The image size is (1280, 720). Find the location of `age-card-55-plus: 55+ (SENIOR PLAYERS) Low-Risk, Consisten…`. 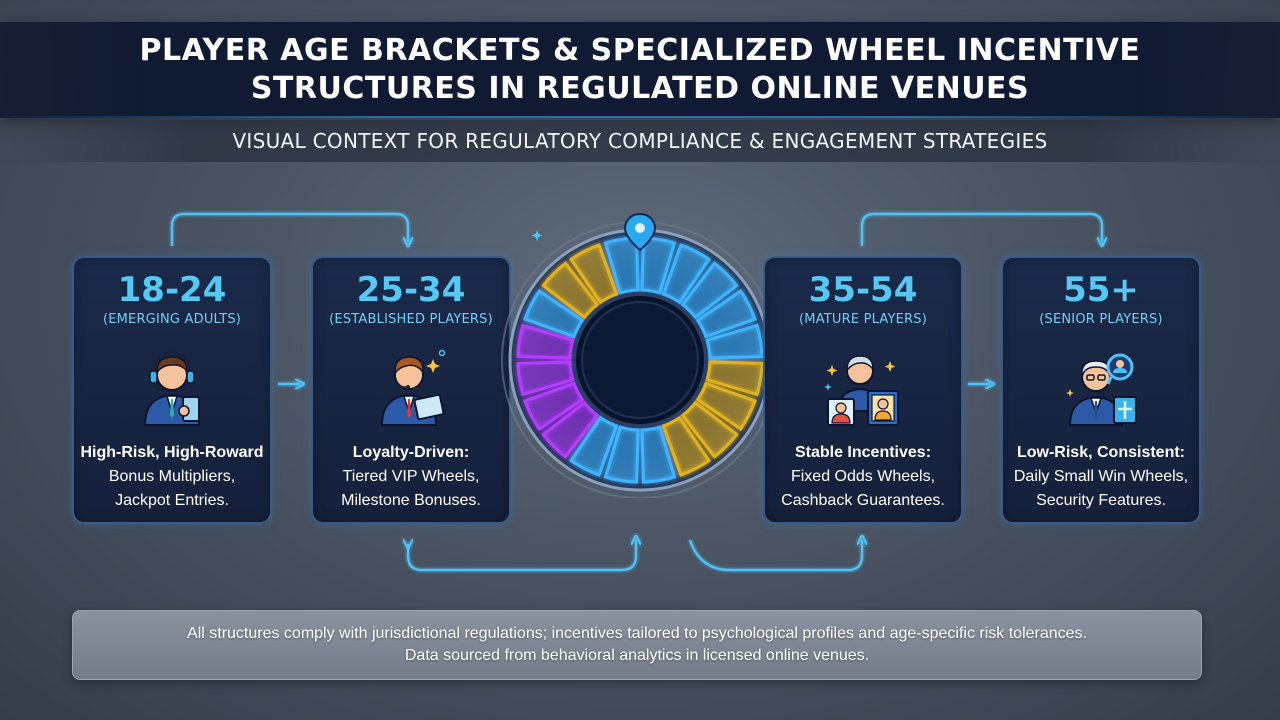

age-card-55-plus: 55+ (SENIOR PLAYERS) Low-Risk, Consisten… is located at coordinates (1101, 390).